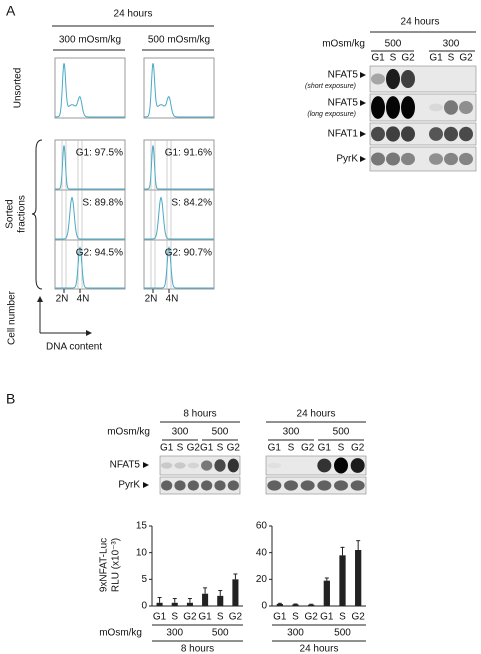  What do you see at coordinates (102, 203) in the screenshot?
I see `percentage-label: S: 89.8%` at bounding box center [102, 203].